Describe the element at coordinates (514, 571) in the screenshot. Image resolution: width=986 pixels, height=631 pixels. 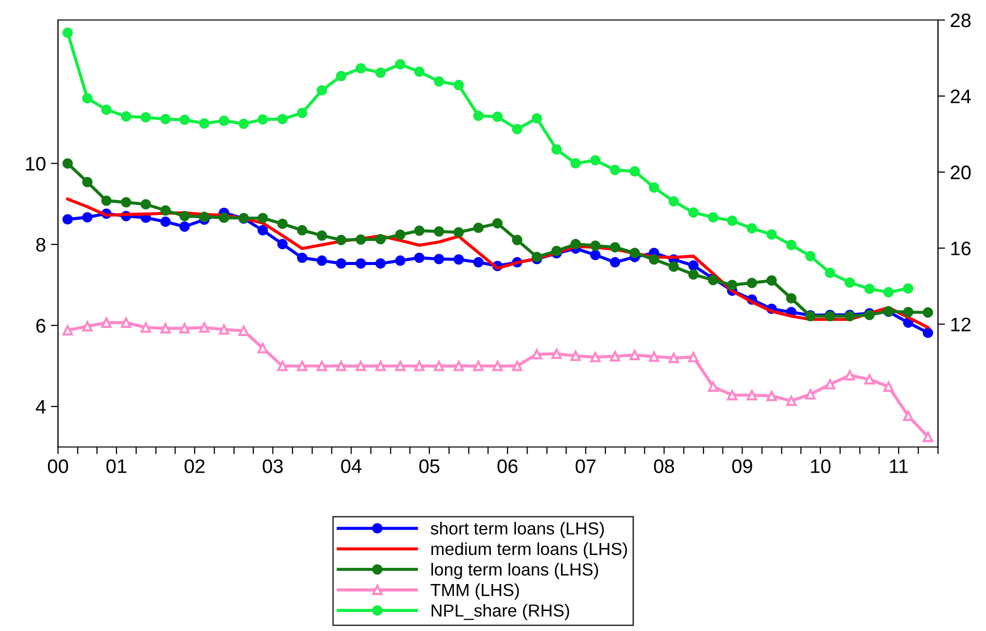
I see `legend-label: long term loans (LHS)` at that location.